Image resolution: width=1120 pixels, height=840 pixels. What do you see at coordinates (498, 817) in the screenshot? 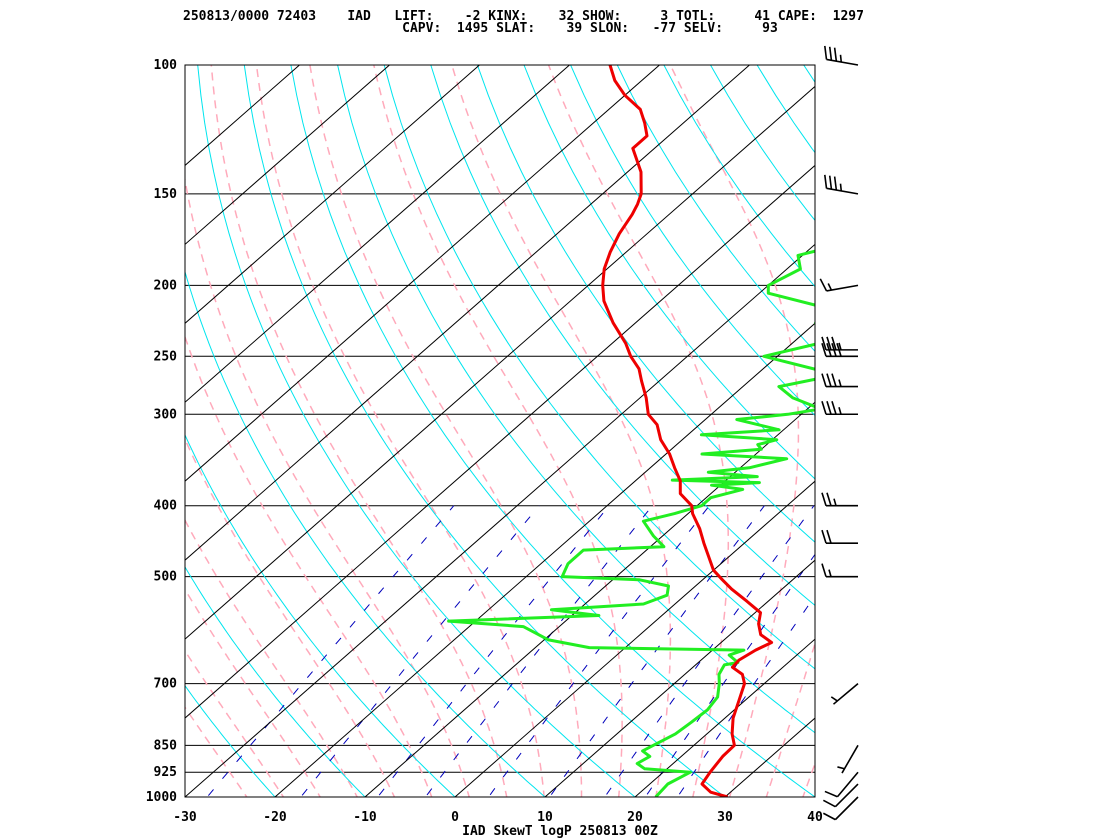
I see `temperature-tick-labels: -30 -20 -10 0 10 20 30 40` at bounding box center [498, 817].